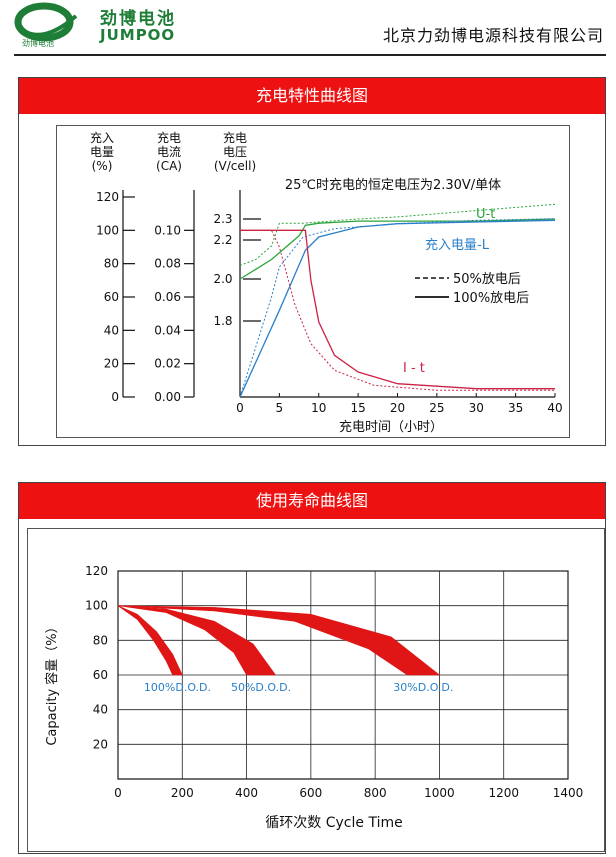 Image resolution: width=616 pixels, height=857 pixels. I want to click on capacity-curve-label: 充入电量-L, so click(457, 245).